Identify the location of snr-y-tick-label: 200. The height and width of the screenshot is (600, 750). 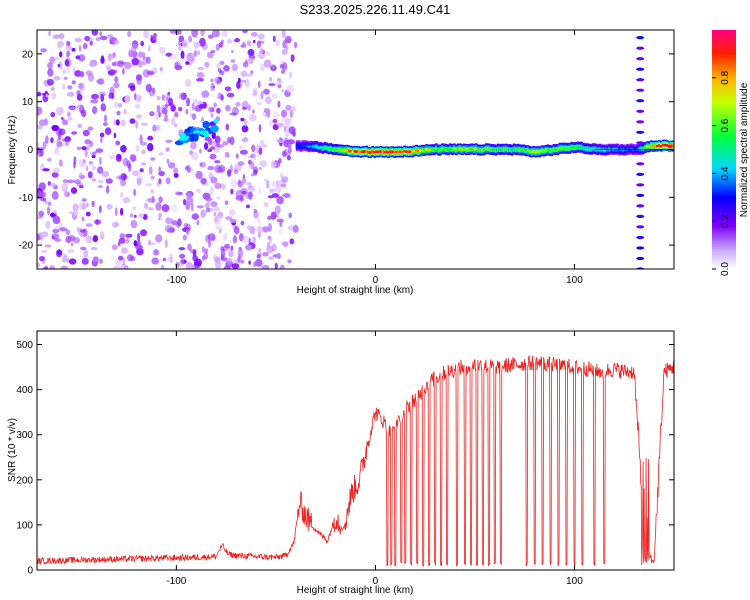
(24, 480).